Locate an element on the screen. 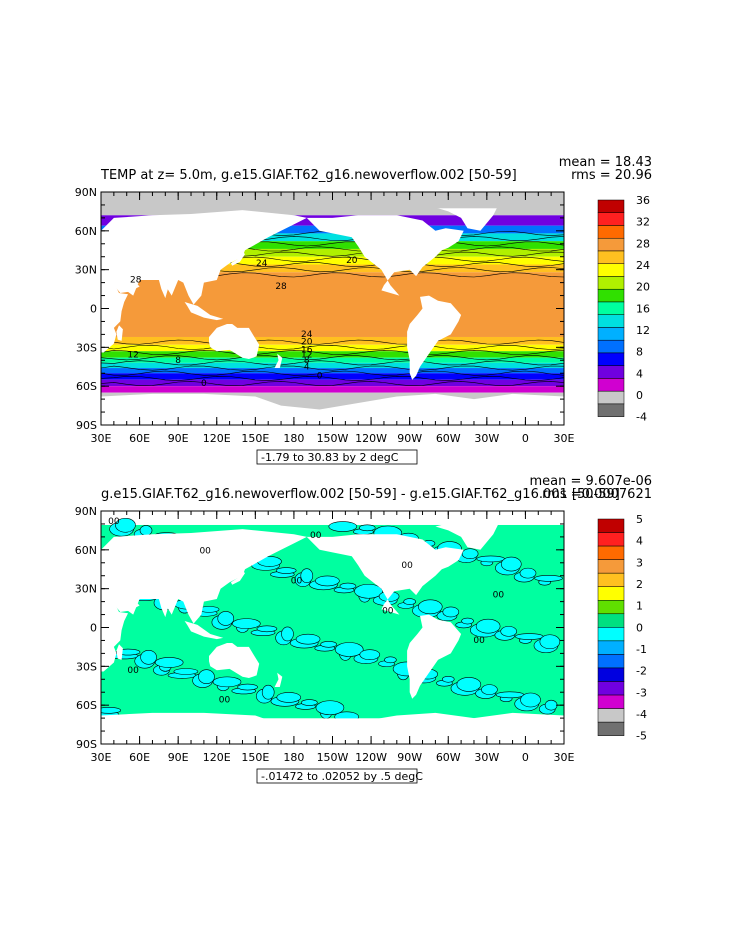 The image size is (733, 945). contour-range-label: -.01472 to .02052 by .5 degC is located at coordinates (342, 776).